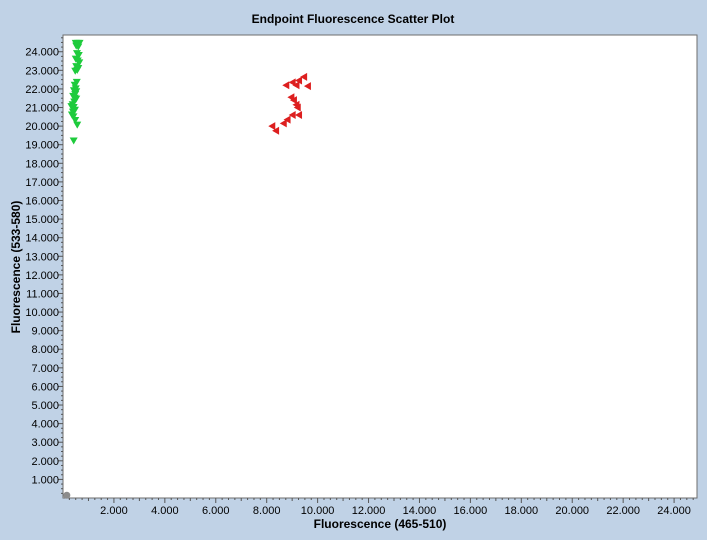 This screenshot has width=707, height=540. Describe the element at coordinates (471, 511) in the screenshot. I see `x-tick-label: 16.000` at that location.